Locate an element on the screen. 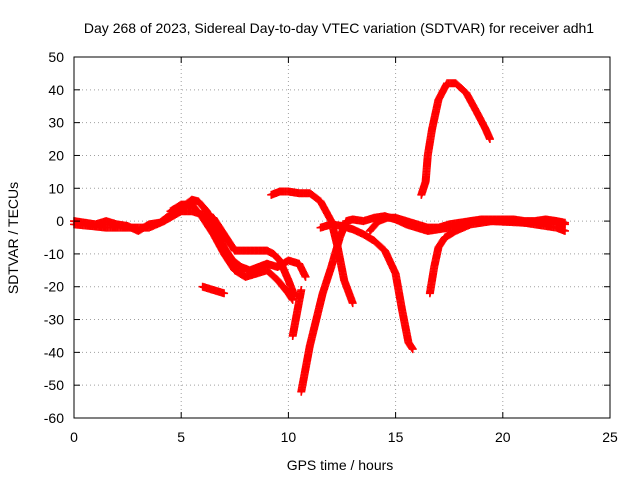 The image size is (640, 480). series-s4 is located at coordinates (213, 290).